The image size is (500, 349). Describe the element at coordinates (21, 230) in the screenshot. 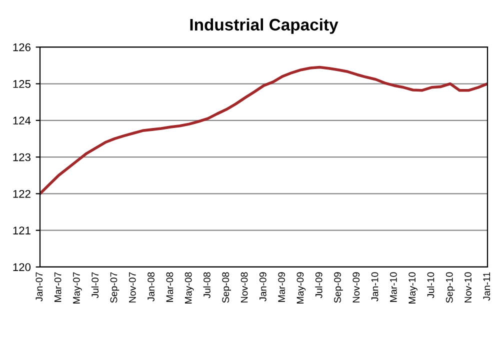

I see `y-tick-label: 121` at that location.